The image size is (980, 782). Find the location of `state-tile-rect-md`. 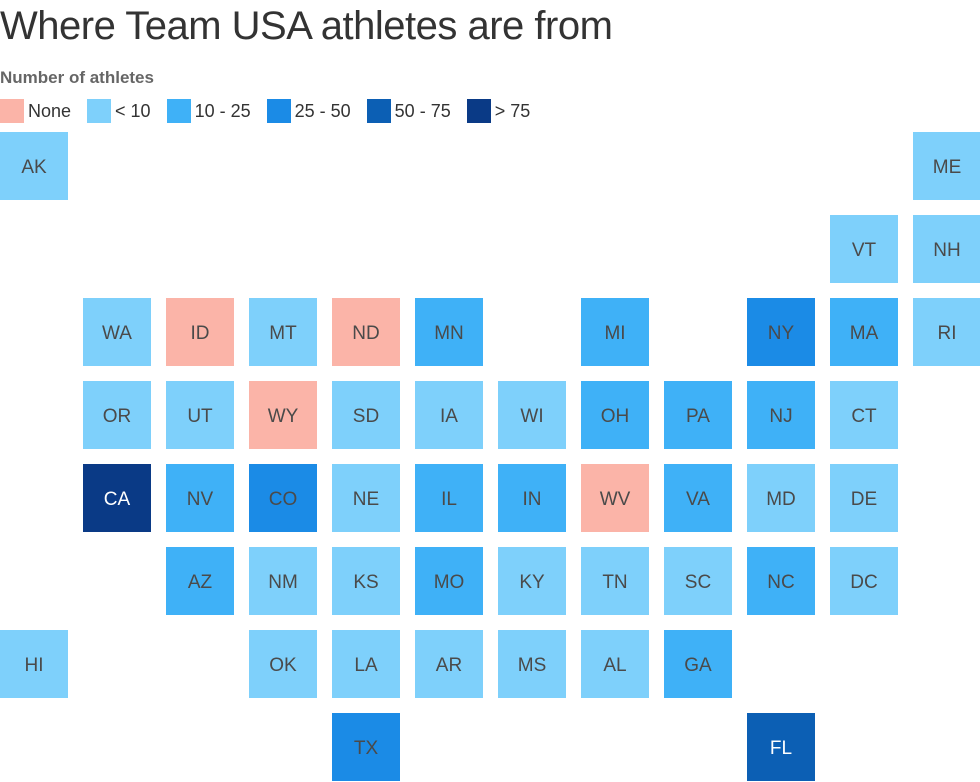

state-tile-rect-md is located at coordinates (781, 498).